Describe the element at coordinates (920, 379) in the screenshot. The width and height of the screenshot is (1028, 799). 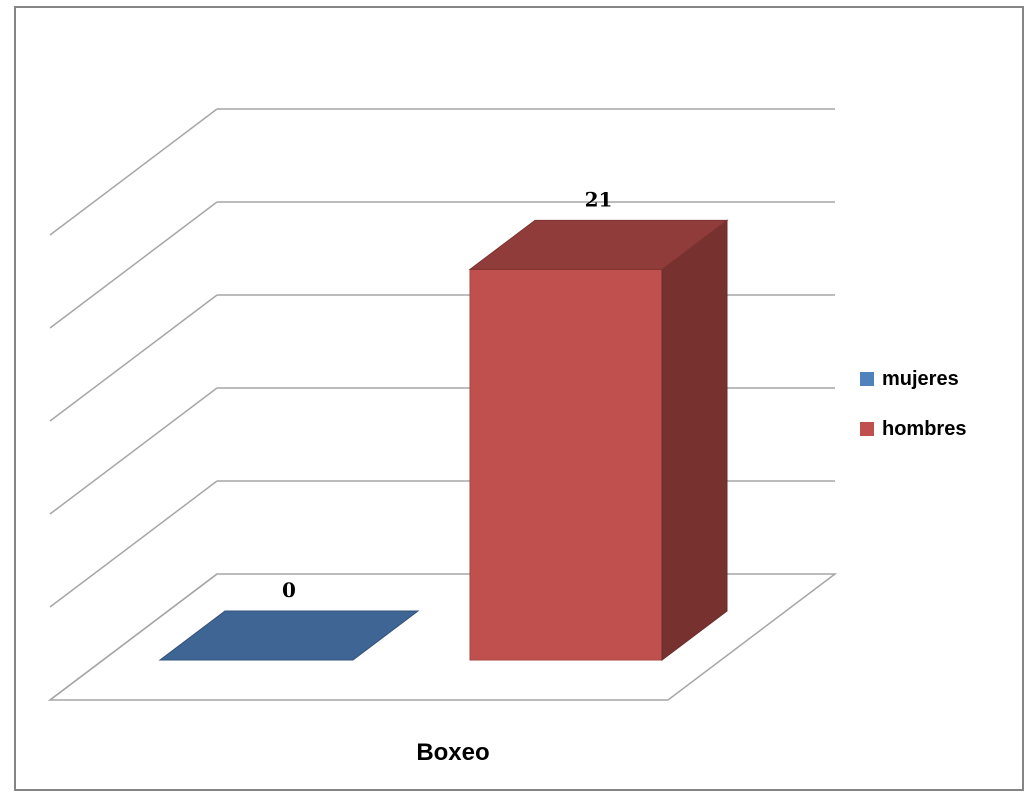
I see `legend-label-mujeres: mujeres` at that location.